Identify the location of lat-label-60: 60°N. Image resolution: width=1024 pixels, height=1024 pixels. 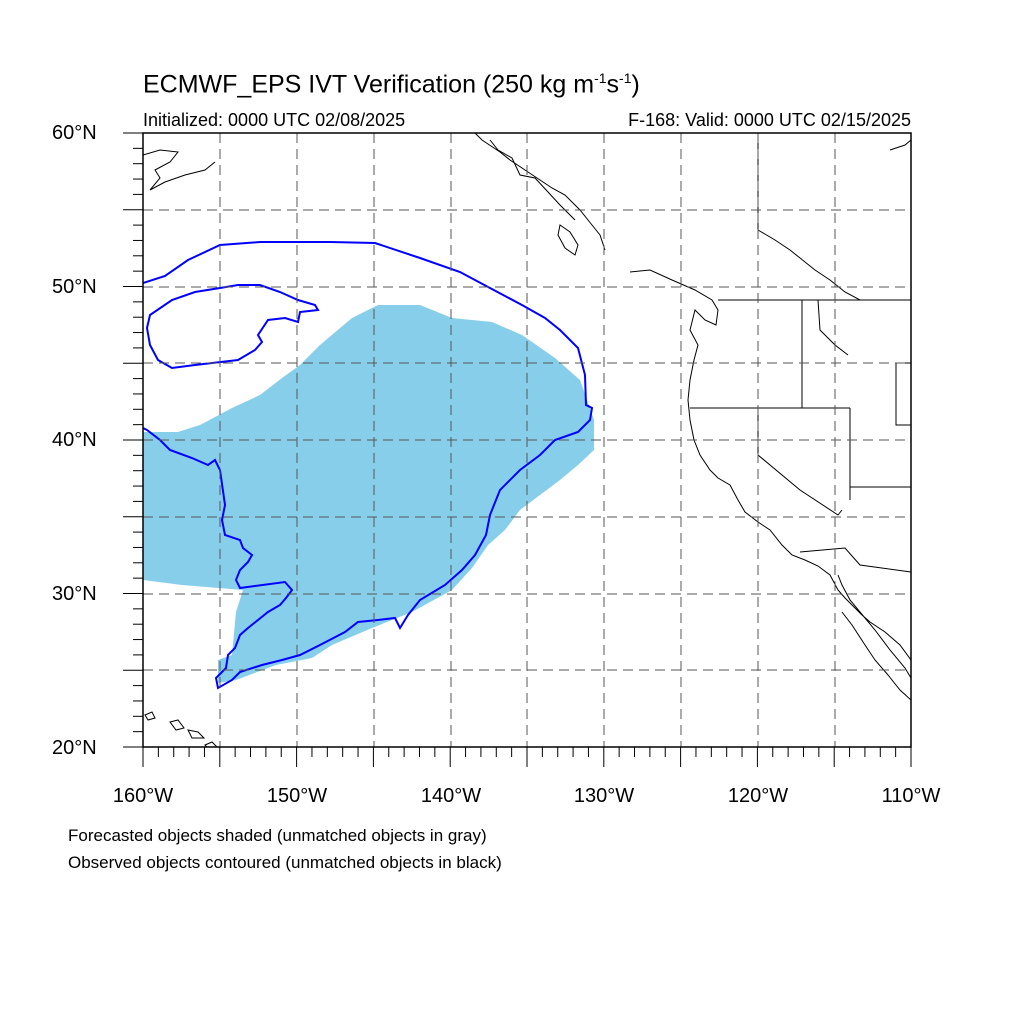
(74, 133).